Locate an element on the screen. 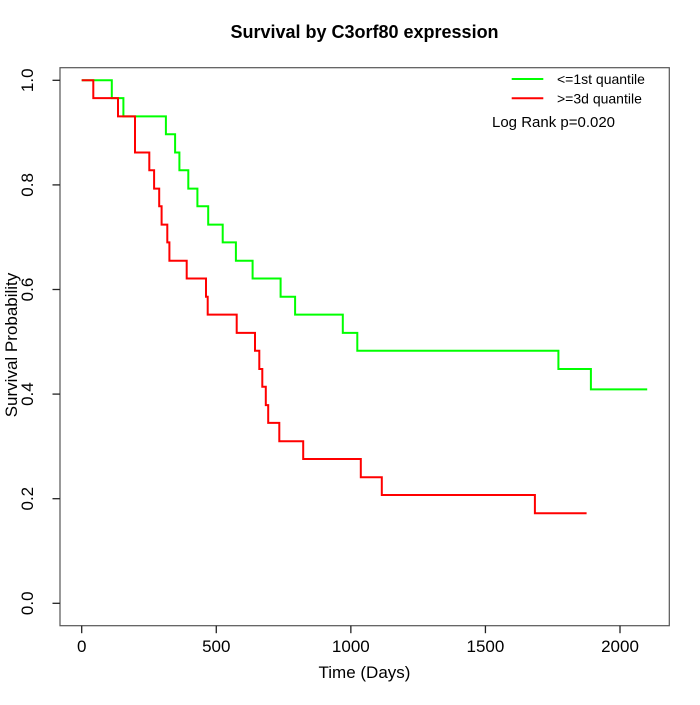  y-tick-label: 1.0 is located at coordinates (27, 80).